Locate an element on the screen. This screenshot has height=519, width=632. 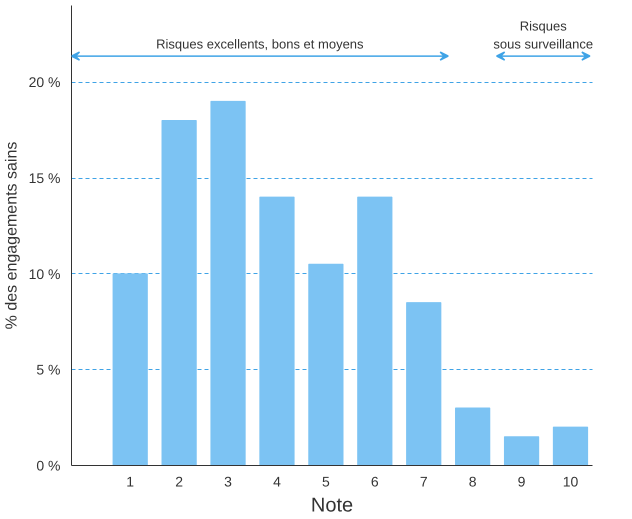
x-axis-title: Note is located at coordinates (332, 505).